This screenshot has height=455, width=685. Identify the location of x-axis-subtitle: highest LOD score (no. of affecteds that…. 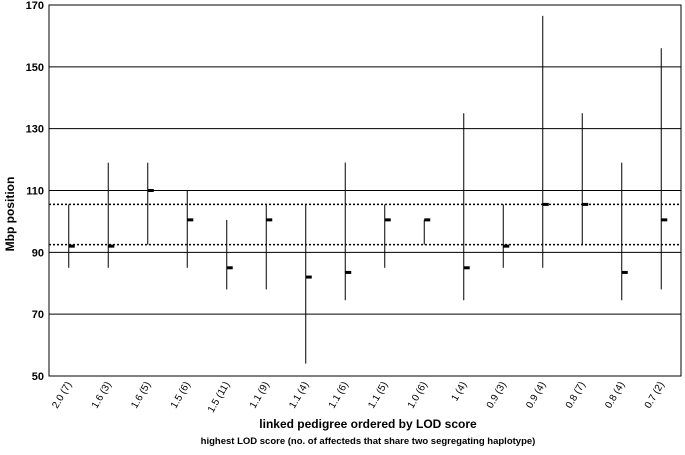
(368, 441).